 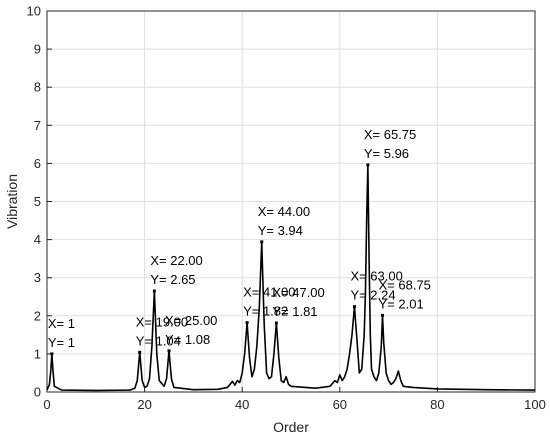 I want to click on y-tick-label: 6, so click(x=37, y=163).